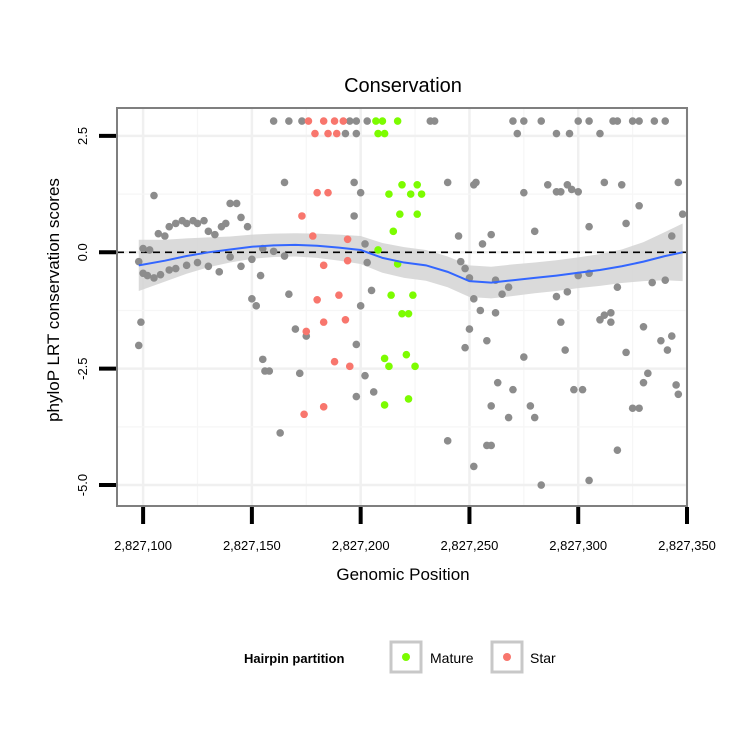  I want to click on smooth-line-layer, so click(410, 263).